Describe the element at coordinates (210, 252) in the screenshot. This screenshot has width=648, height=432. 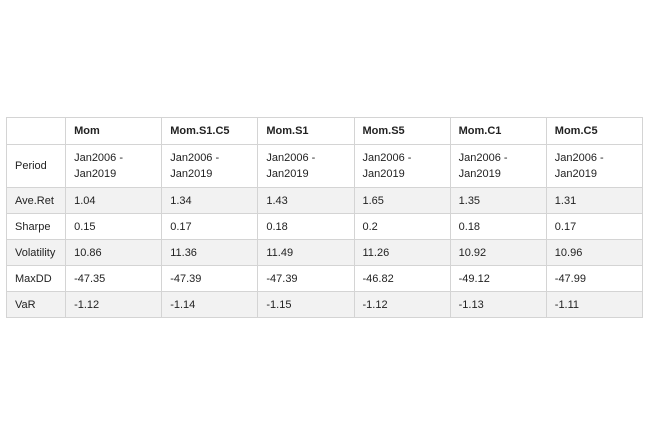
I see `table-cell: 11.36` at that location.